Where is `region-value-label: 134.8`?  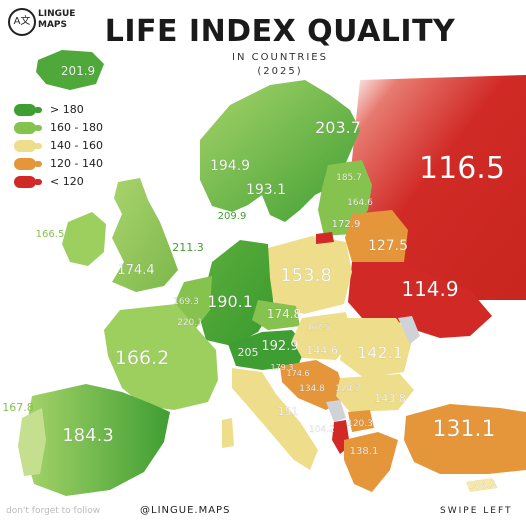 region-value-label: 134.8 is located at coordinates (312, 389).